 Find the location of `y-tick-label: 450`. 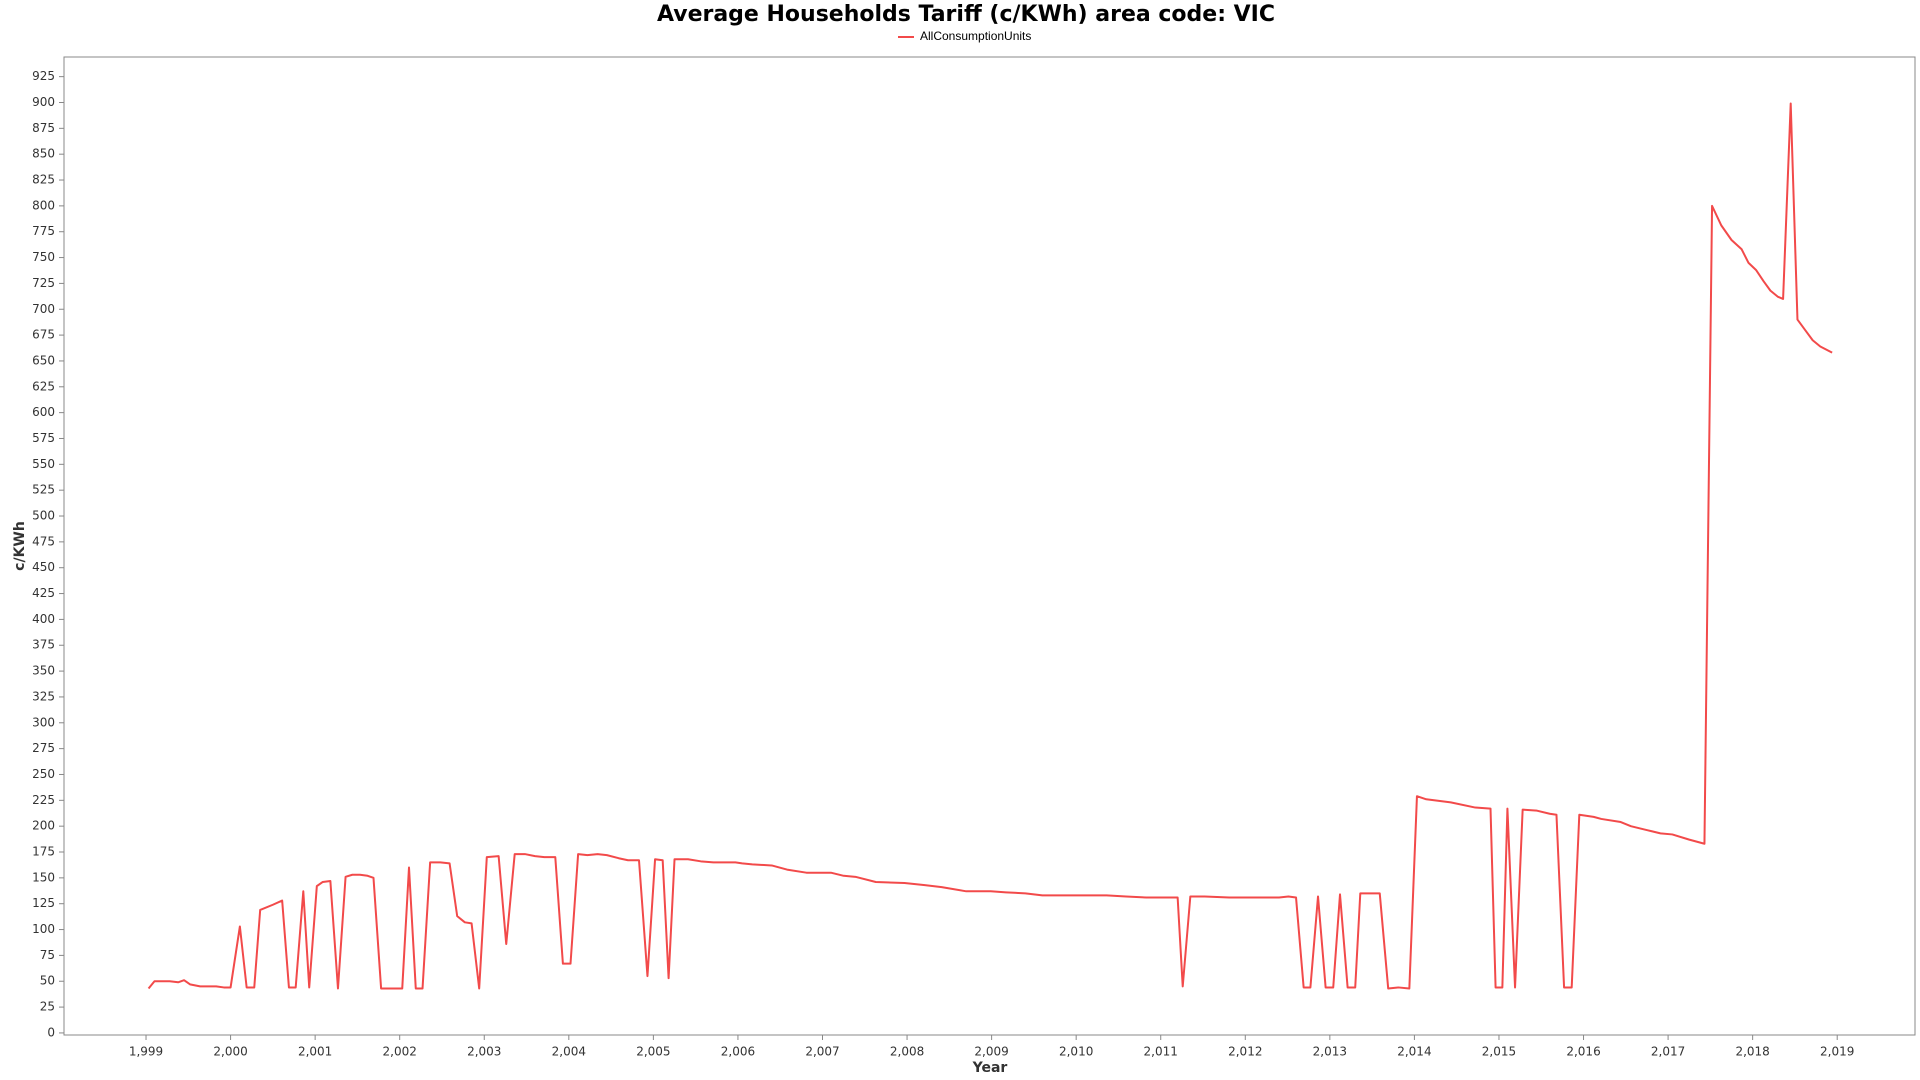

y-tick-label: 450 is located at coordinates (43, 567).